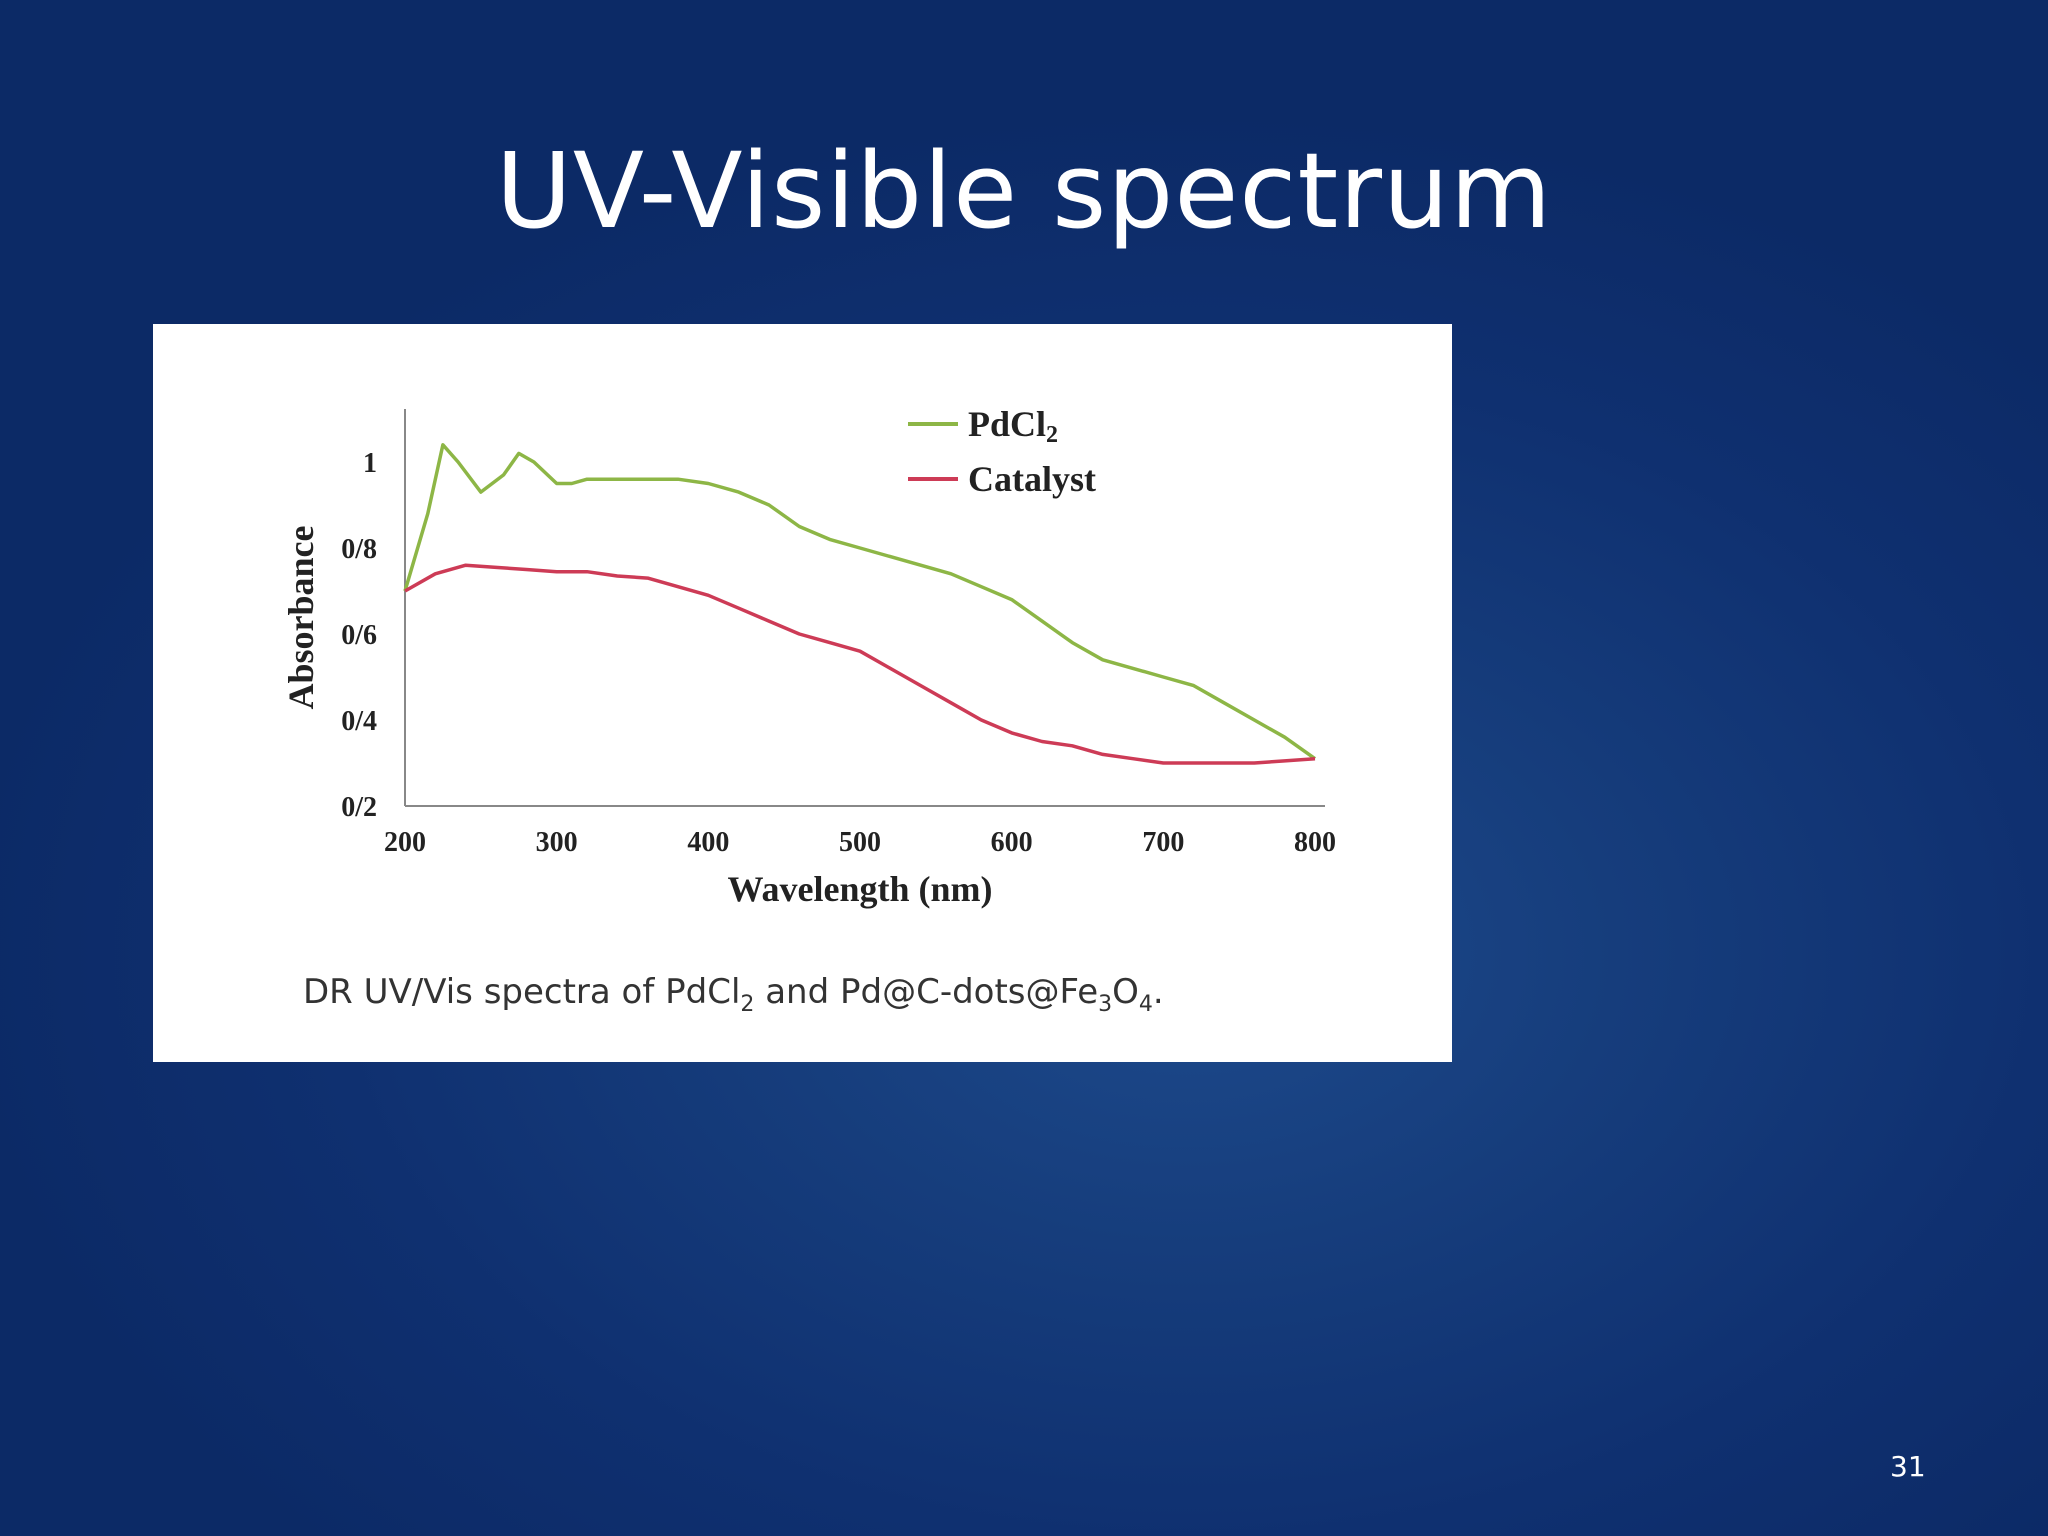  Describe the element at coordinates (301, 617) in the screenshot. I see `y-axis-title: Absorbance` at that location.